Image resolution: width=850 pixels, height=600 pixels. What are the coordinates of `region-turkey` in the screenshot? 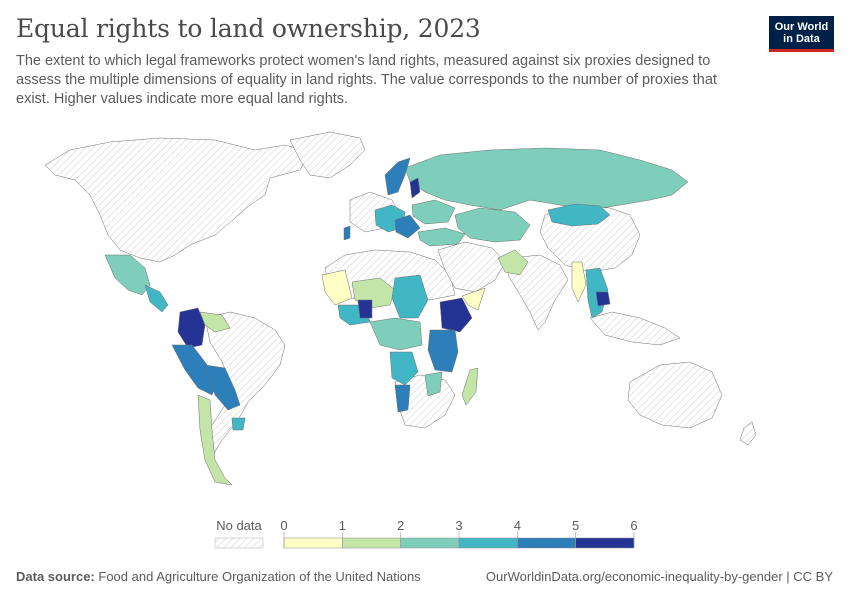 It's located at (441, 237).